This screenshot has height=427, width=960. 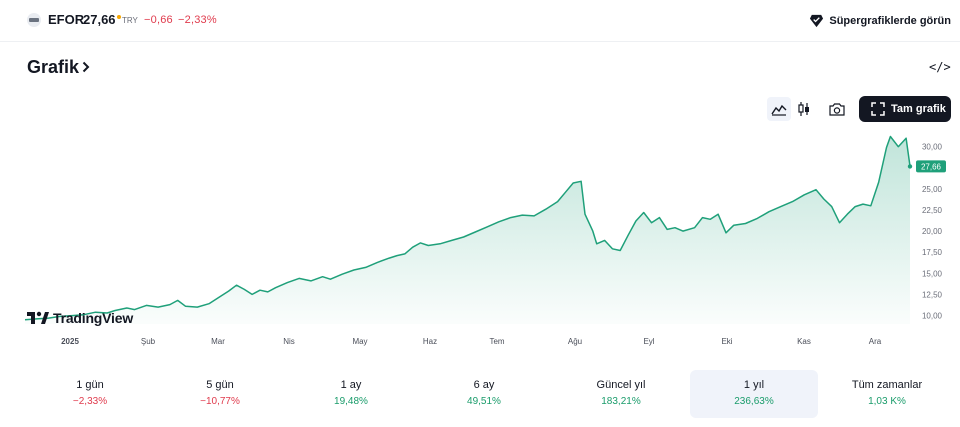 What do you see at coordinates (430, 341) in the screenshot?
I see `x-axis-tick-label: Haz` at bounding box center [430, 341].